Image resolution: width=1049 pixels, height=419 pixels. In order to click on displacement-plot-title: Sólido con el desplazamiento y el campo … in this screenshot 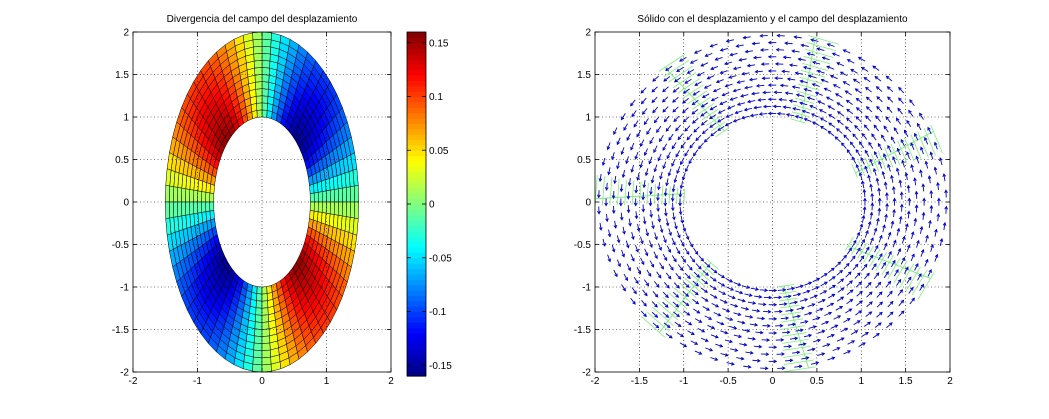, I will do `click(772, 19)`.